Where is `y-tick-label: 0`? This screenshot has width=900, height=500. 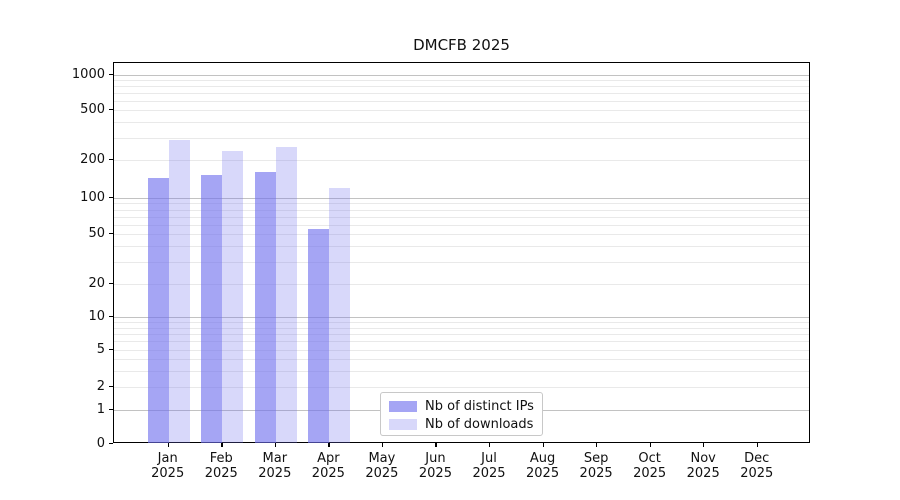 y-tick-label: 0 is located at coordinates (100, 443).